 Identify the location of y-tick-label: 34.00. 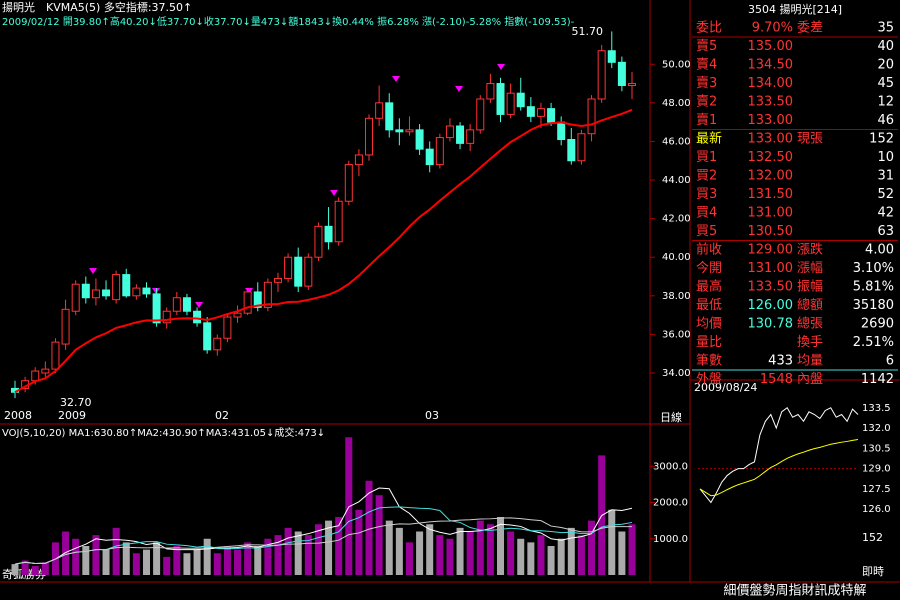
(676, 373).